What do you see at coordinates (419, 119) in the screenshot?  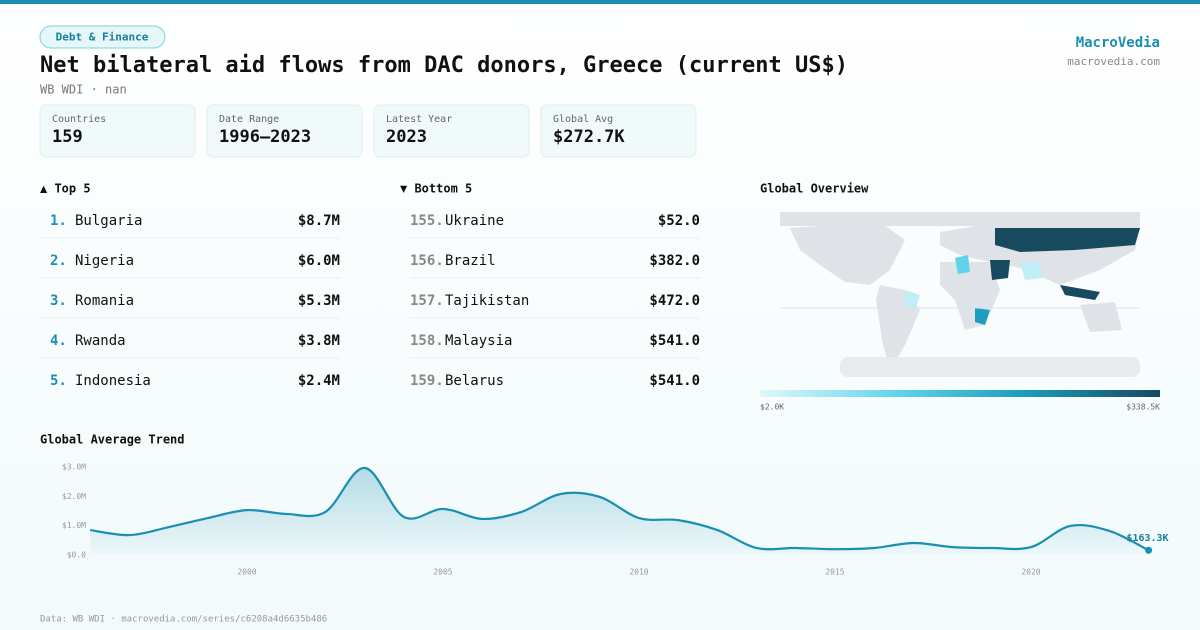 I see `stat-label: Latest Year` at bounding box center [419, 119].